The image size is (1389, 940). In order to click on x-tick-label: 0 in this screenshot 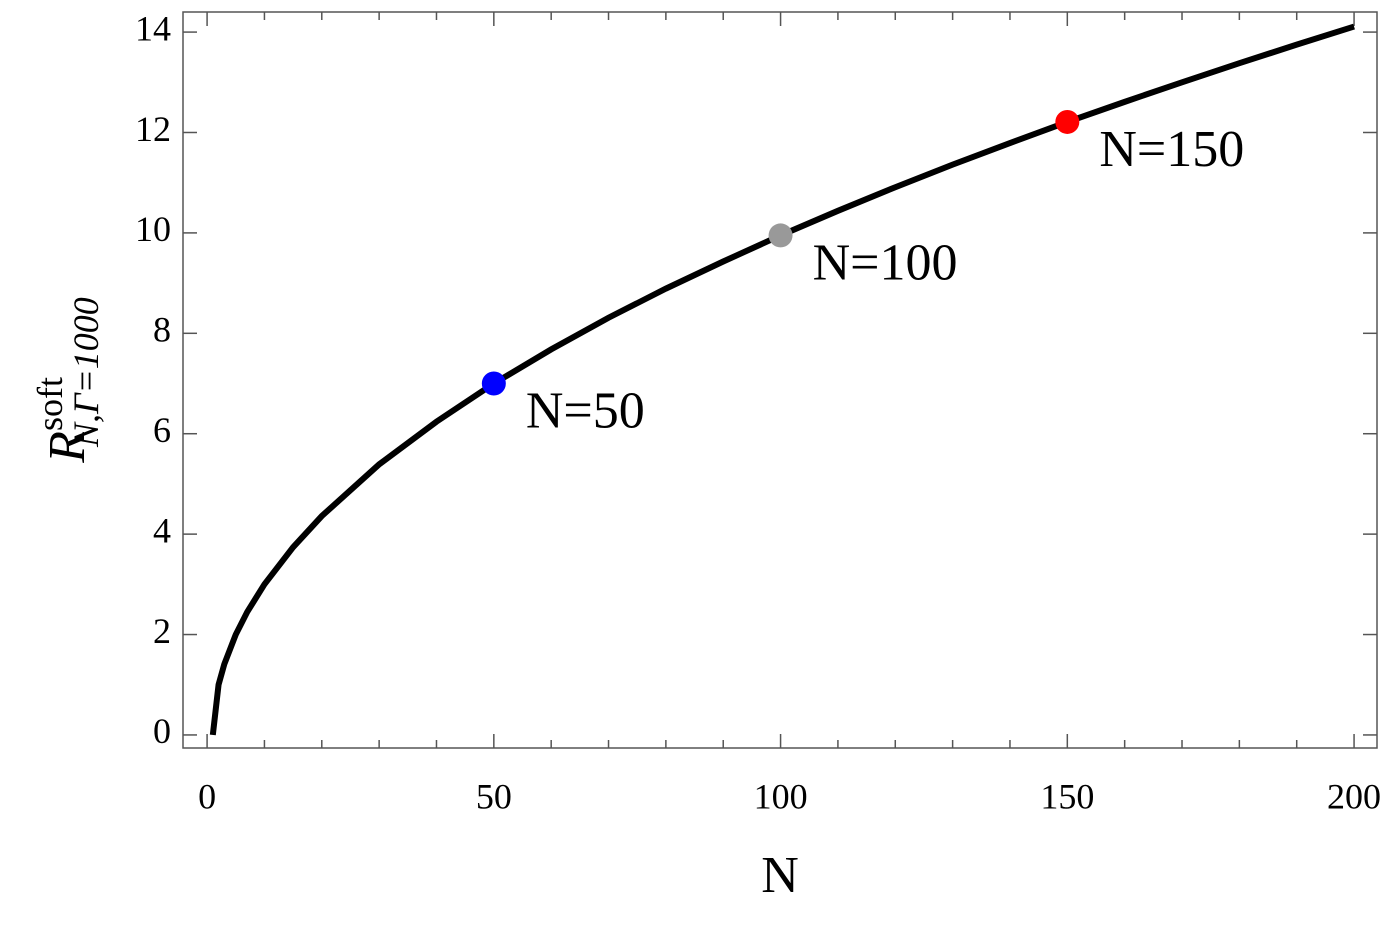, I will do `click(207, 796)`.